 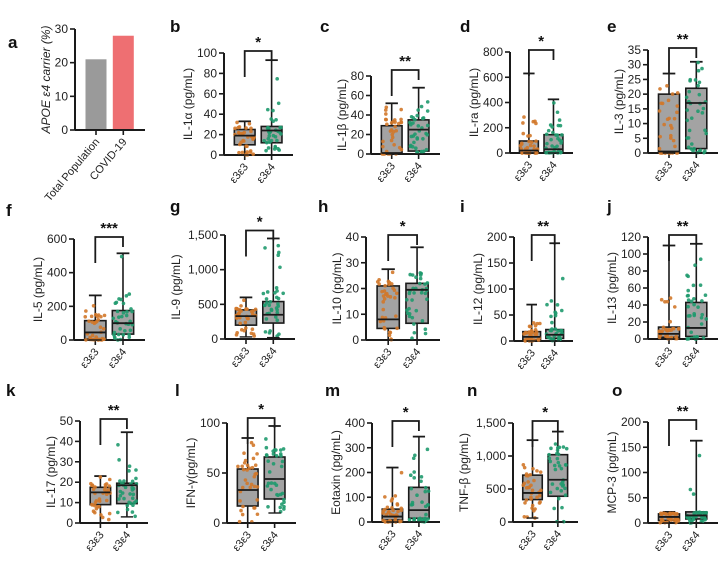 I want to click on y-axis-title: IL-3 (pg/mL), so click(x=619, y=101).